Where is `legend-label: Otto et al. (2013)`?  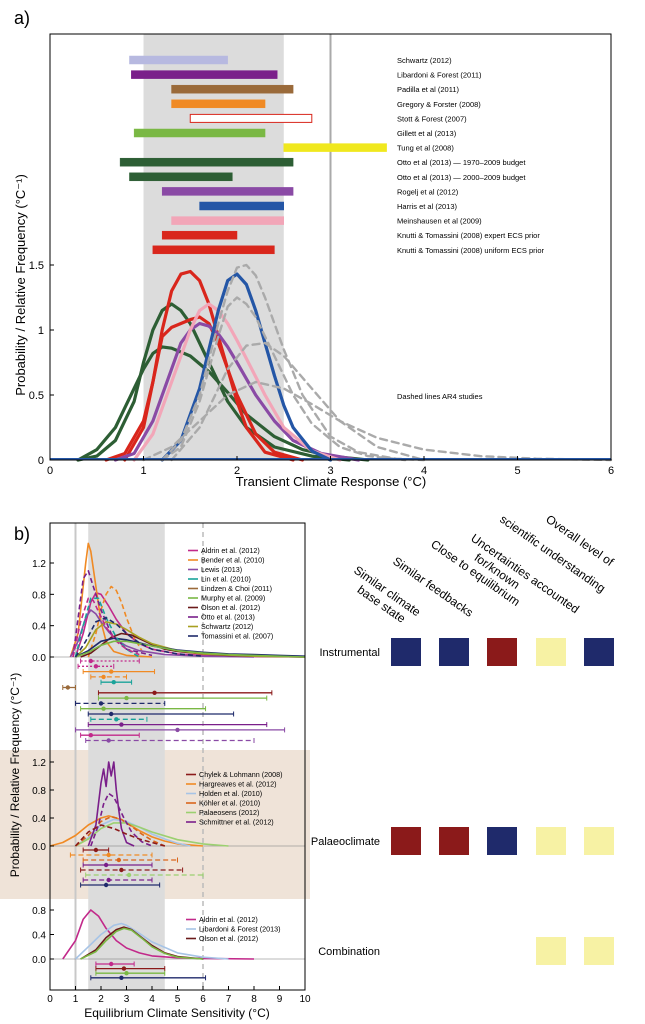
legend-label: Otto et al. (2013) is located at coordinates (228, 617).